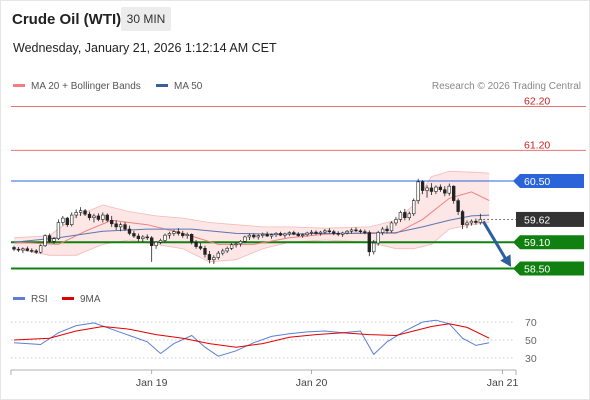  I want to click on rsi-tick-70: 70, so click(531, 323).